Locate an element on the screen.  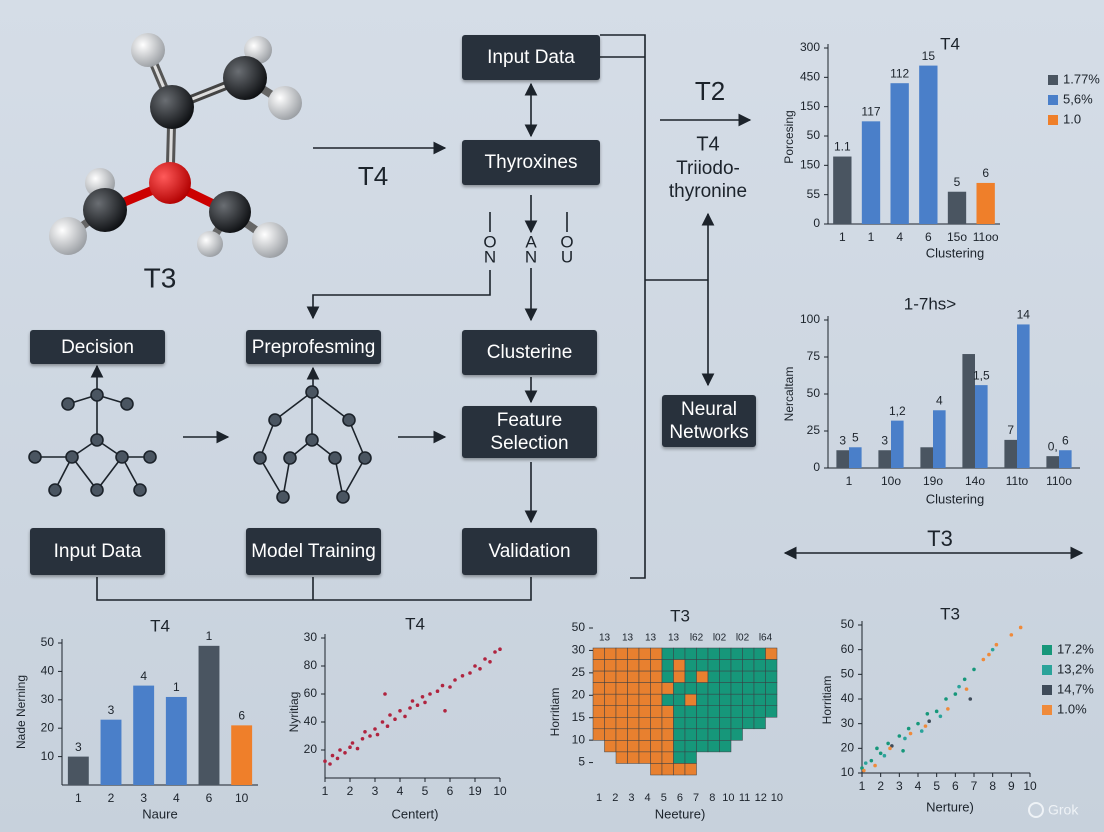
x-tick-label: 15o is located at coordinates (957, 237).